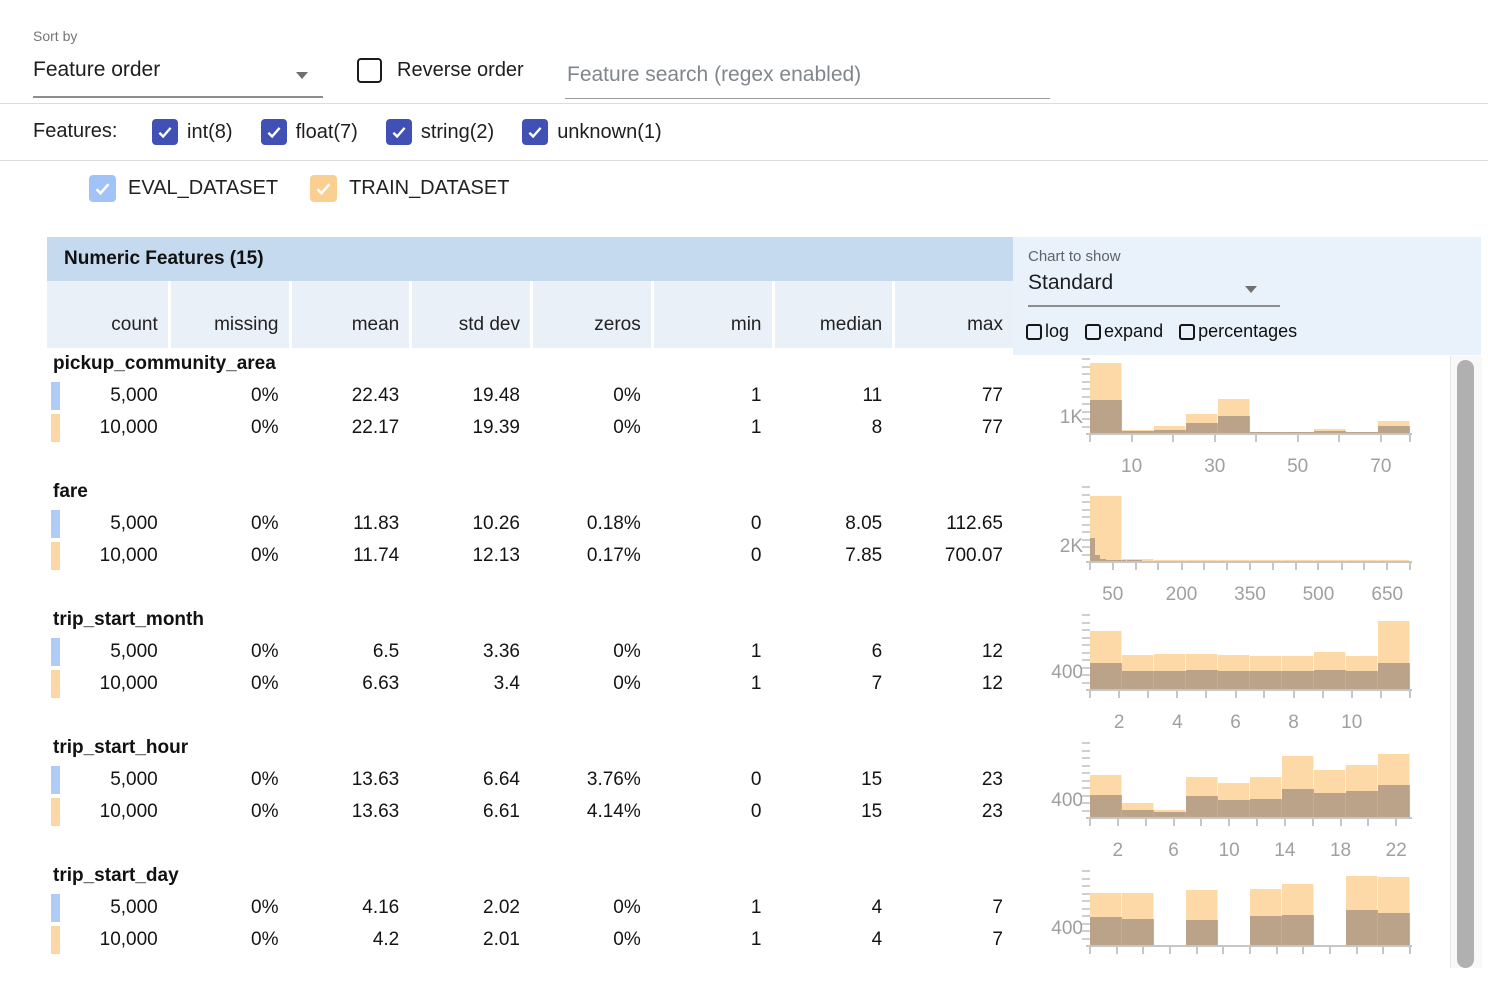 This screenshot has width=1488, height=993. Describe the element at coordinates (369, 70) in the screenshot. I see `reverse-order-checkbox` at that location.